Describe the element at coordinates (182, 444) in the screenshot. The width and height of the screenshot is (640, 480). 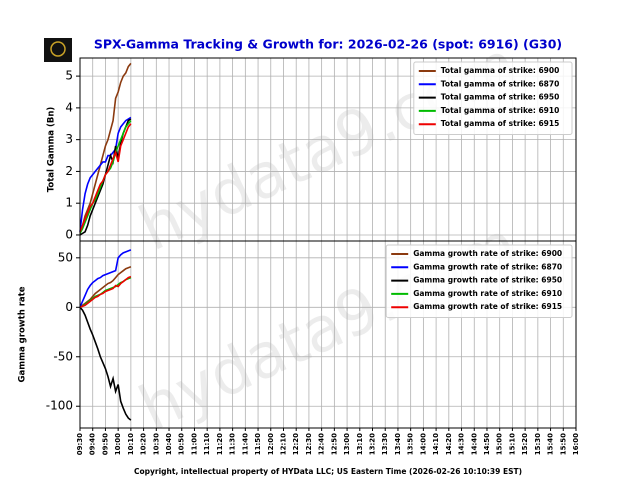
I see `x-tick-label: 10:50` at that location.